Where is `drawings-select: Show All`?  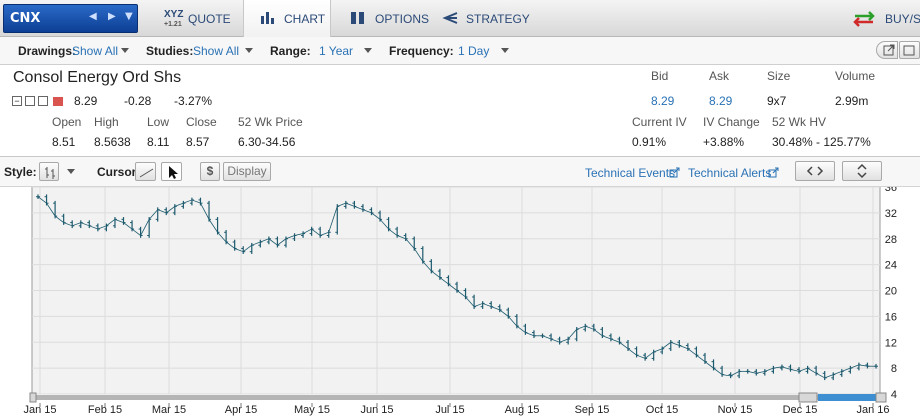
drawings-select: Show All is located at coordinates (95, 51).